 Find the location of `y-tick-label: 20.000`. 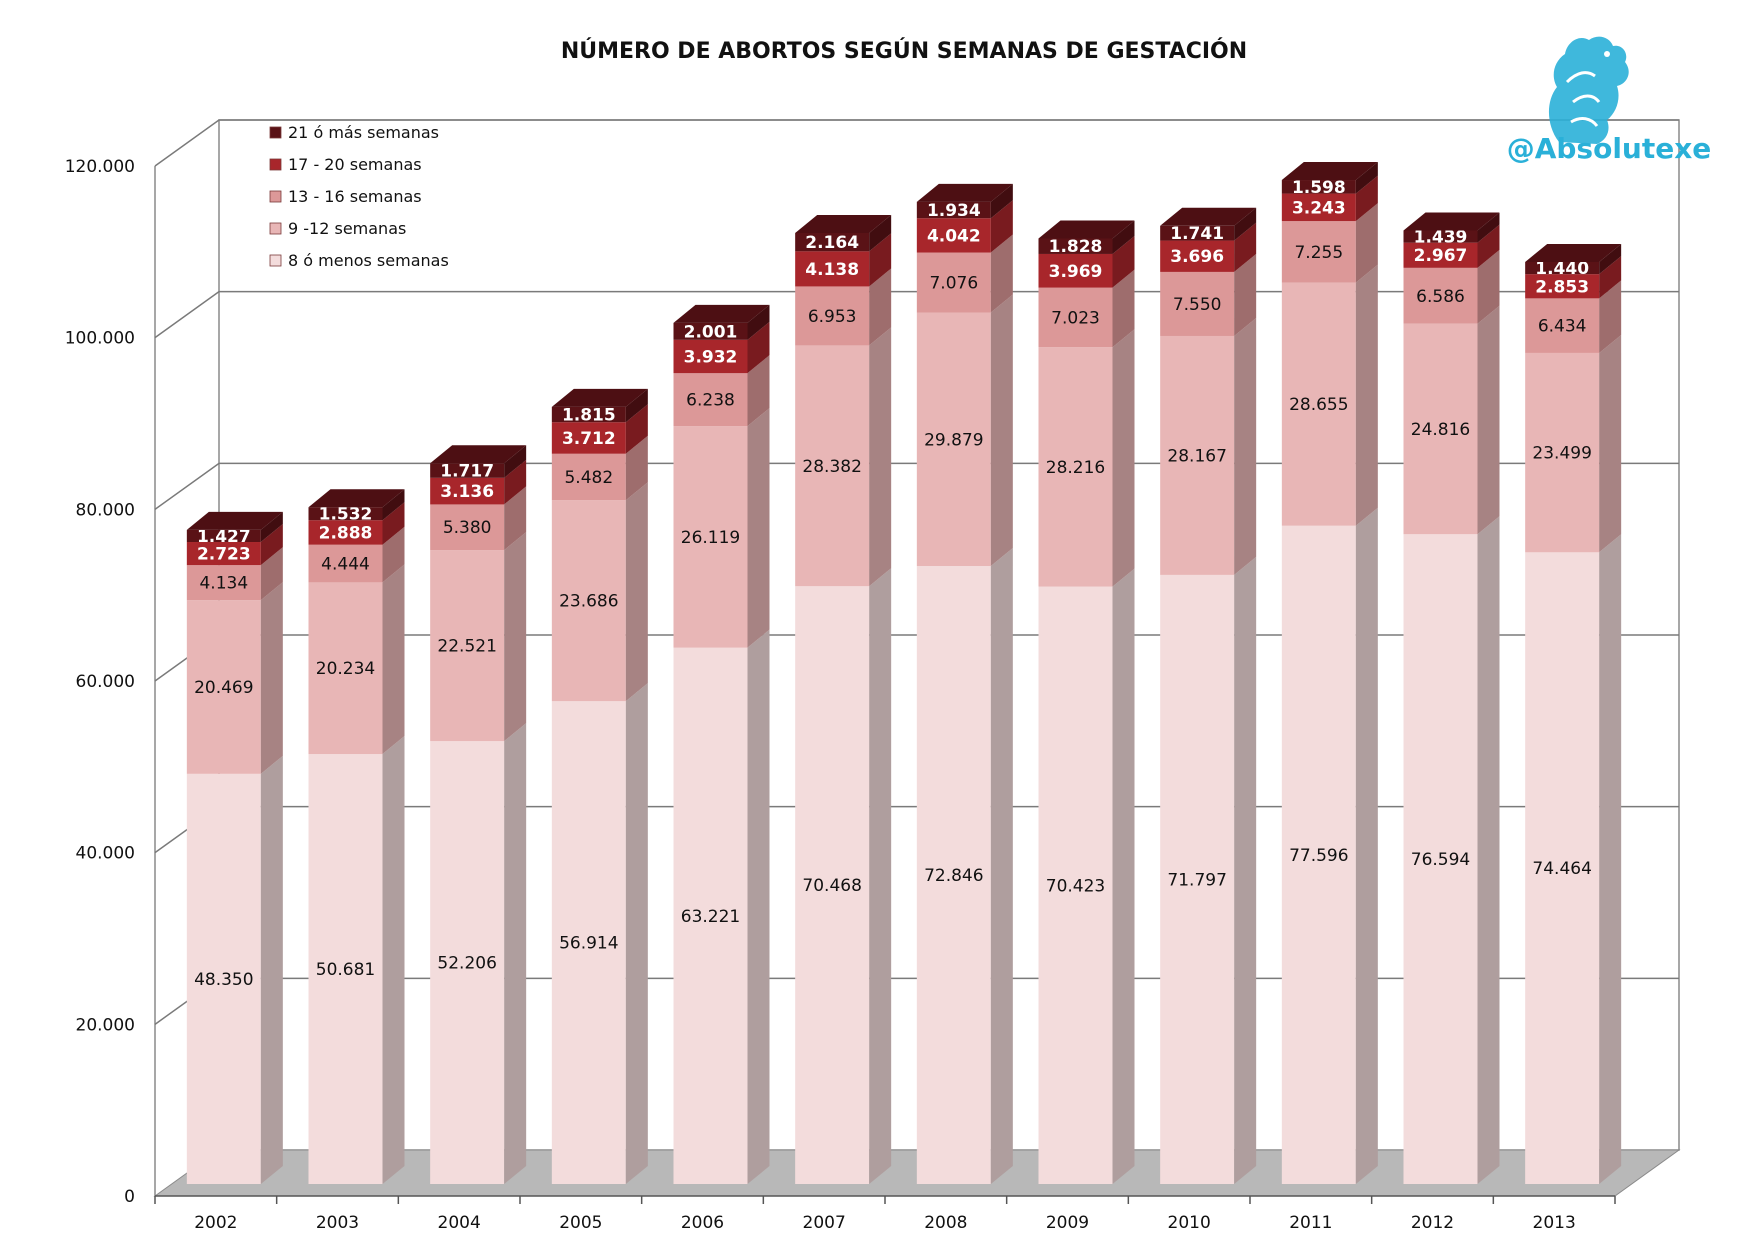

y-tick-label: 20.000 is located at coordinates (105, 1025).